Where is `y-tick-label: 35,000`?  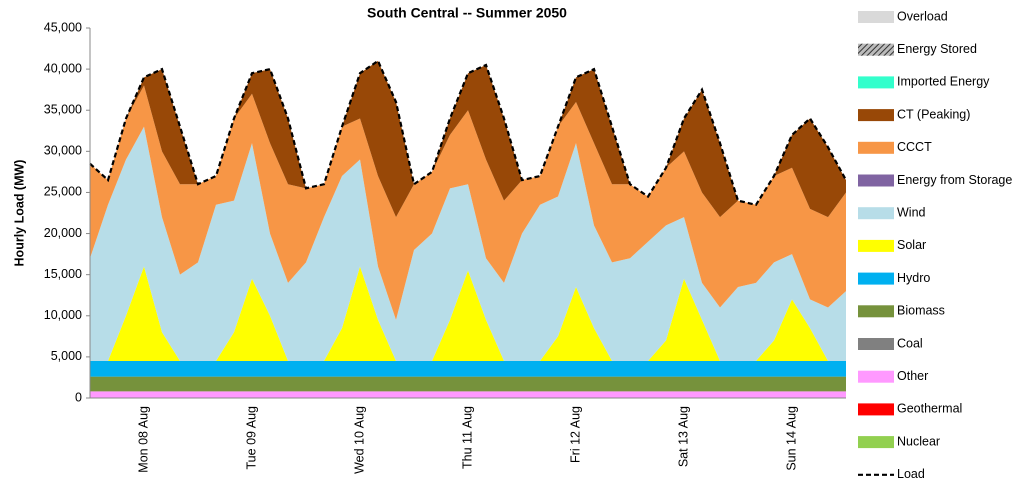 y-tick-label: 35,000 is located at coordinates (63, 110).